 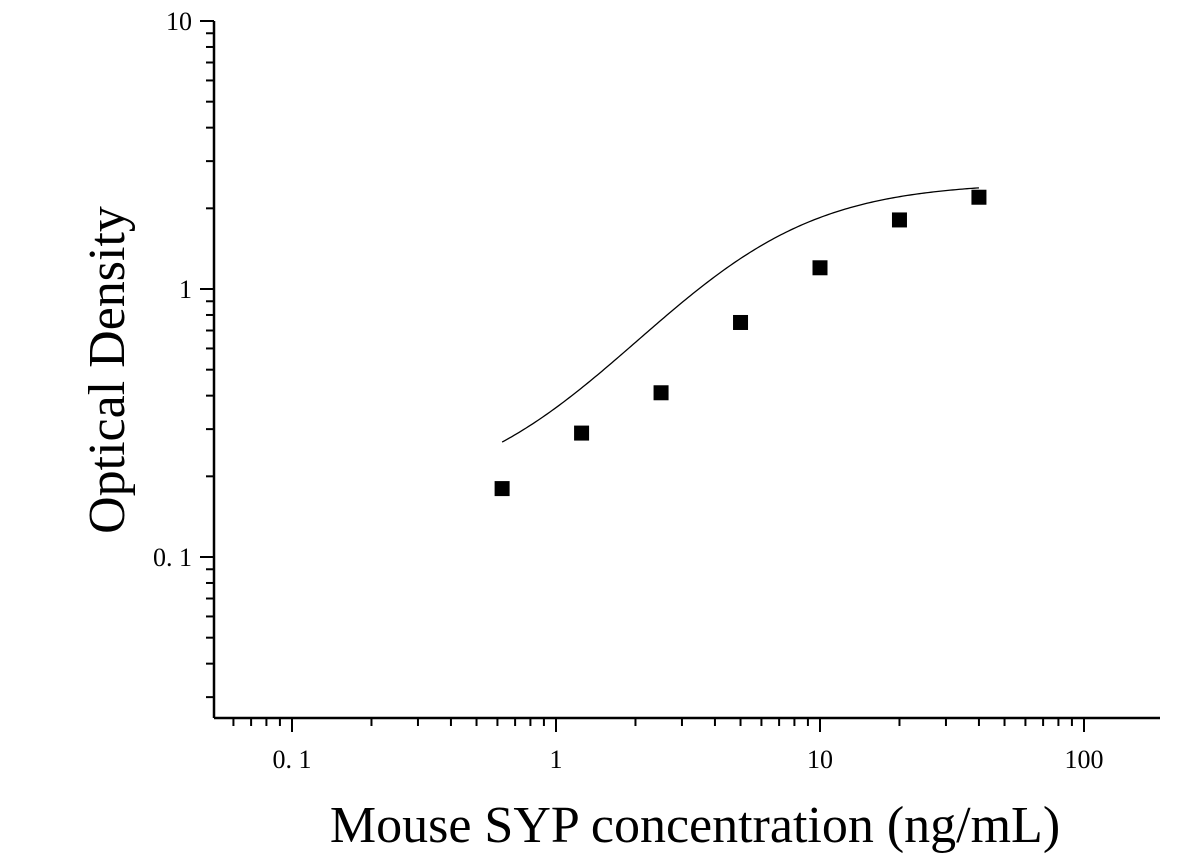 What do you see at coordinates (179, 21) in the screenshot?
I see `y-tick-label: 10` at bounding box center [179, 21].